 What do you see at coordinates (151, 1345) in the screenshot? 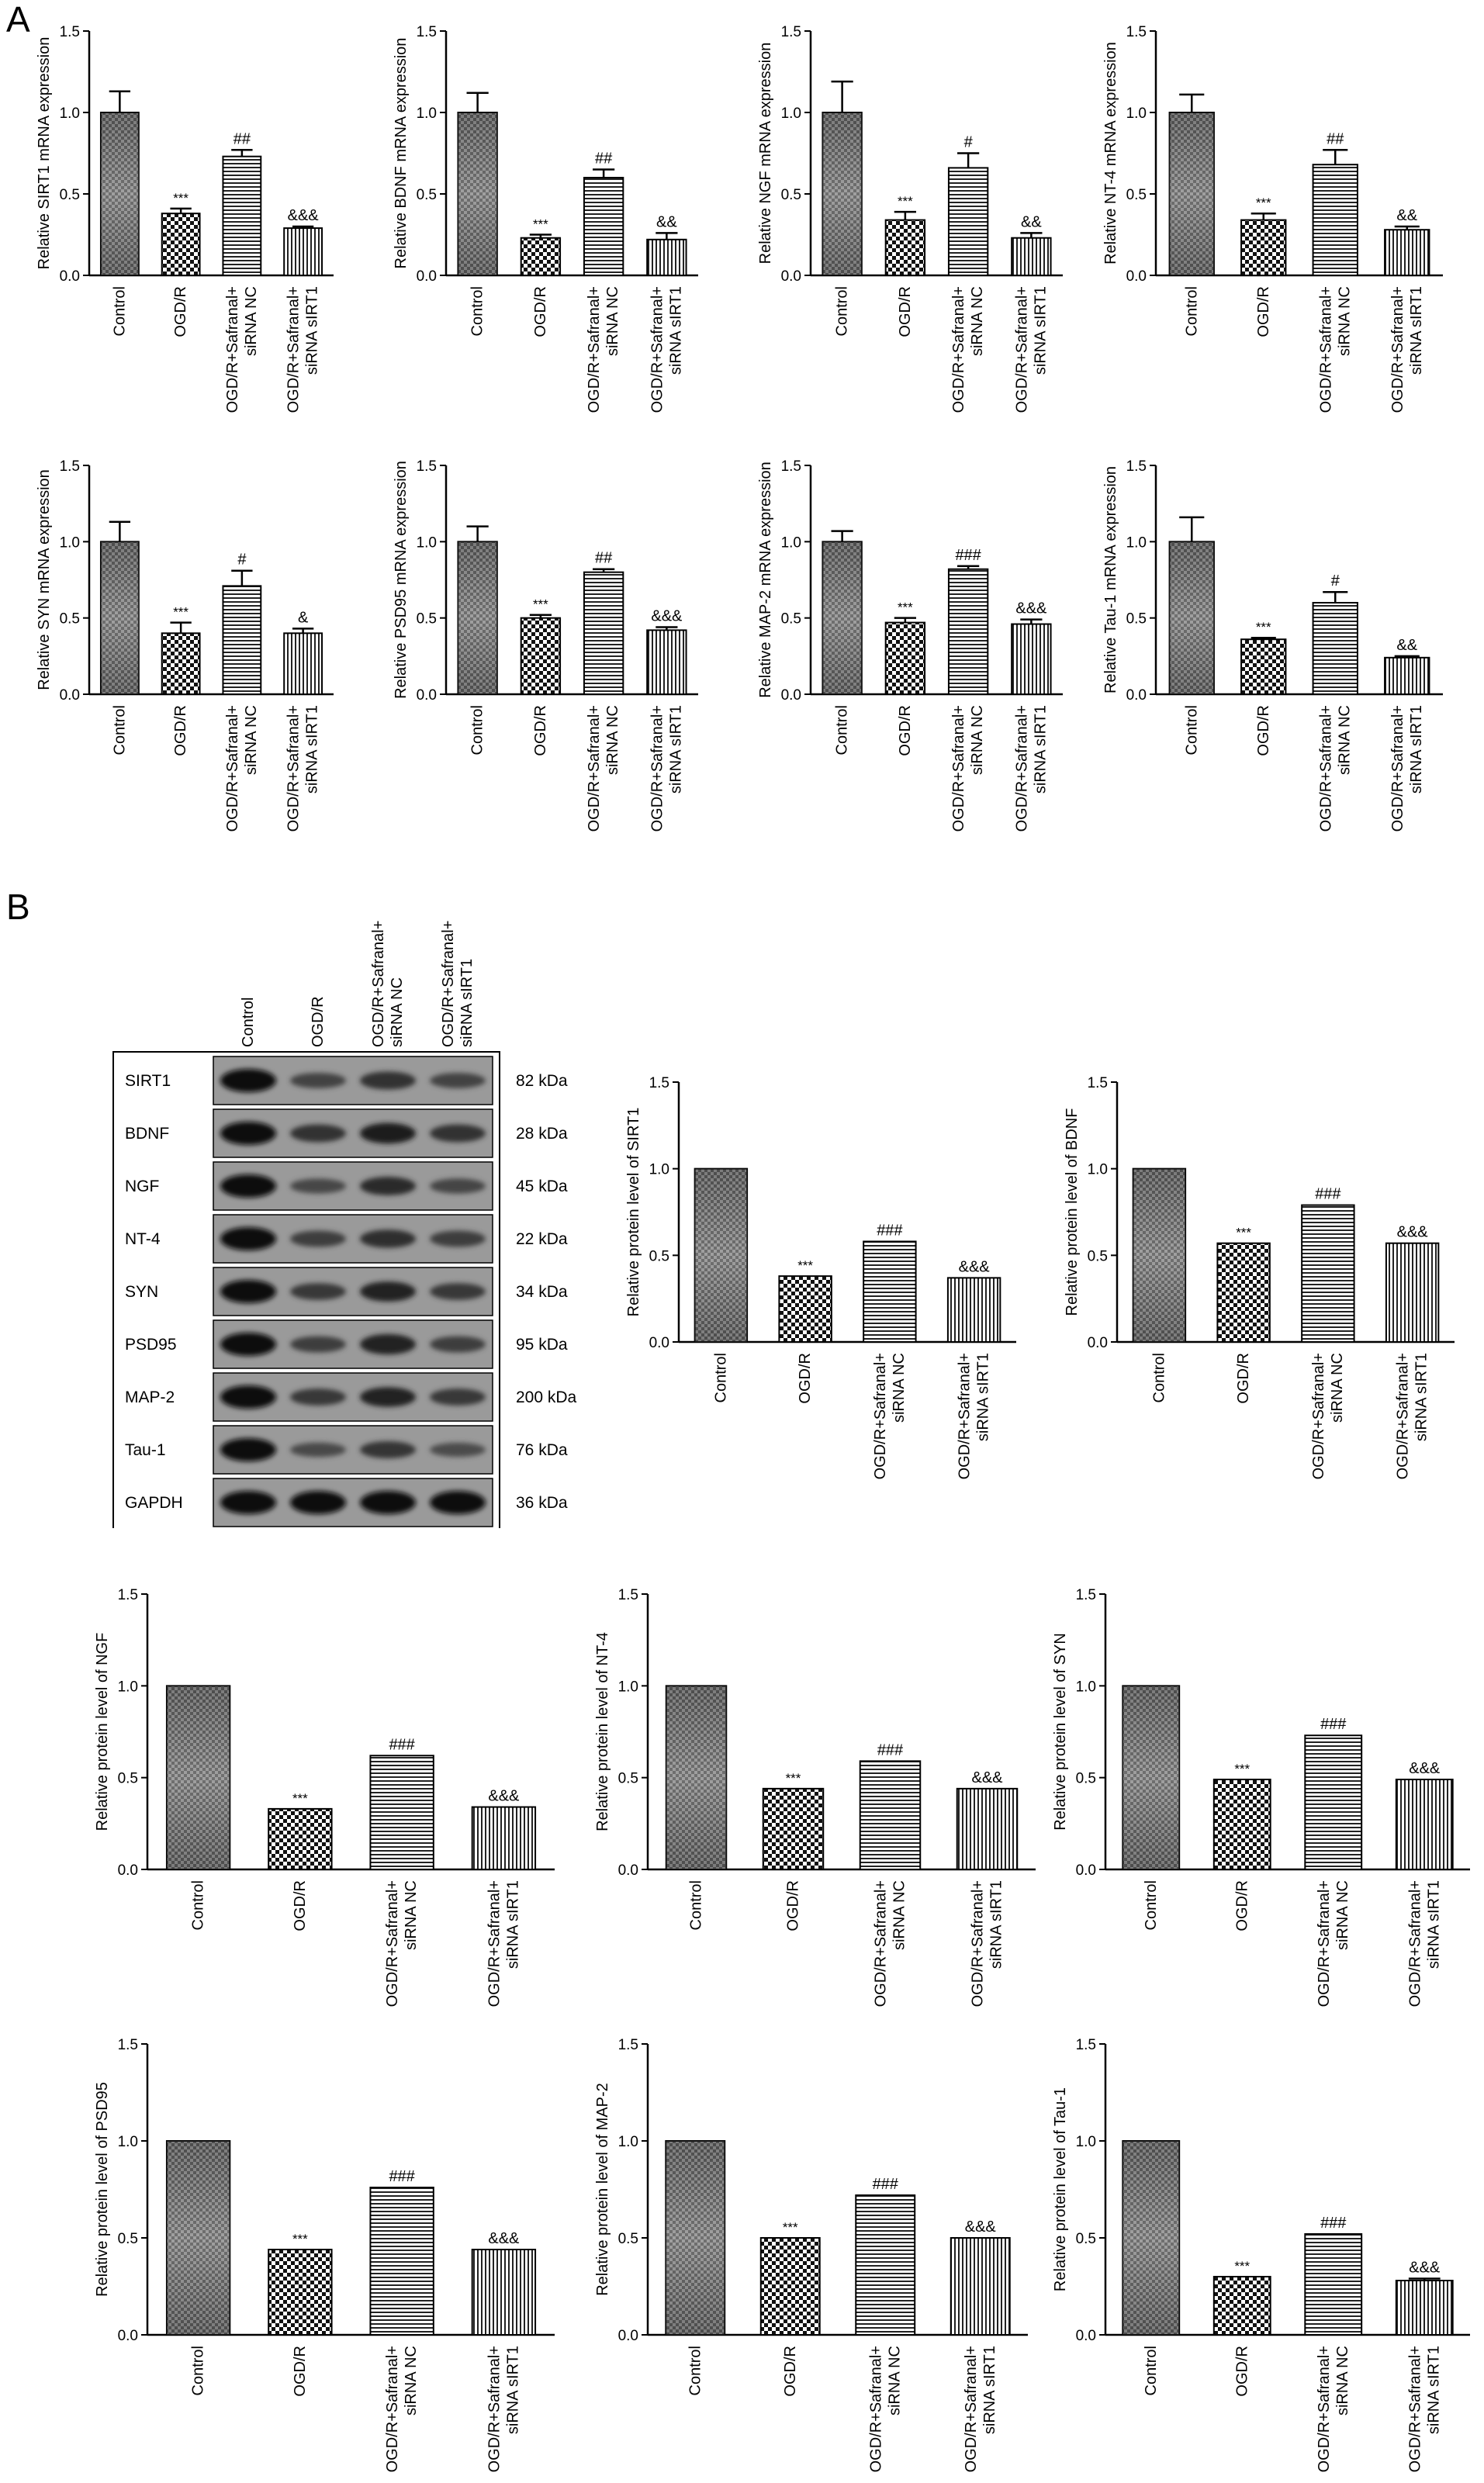
I see `protein-label: PSD95` at bounding box center [151, 1345].